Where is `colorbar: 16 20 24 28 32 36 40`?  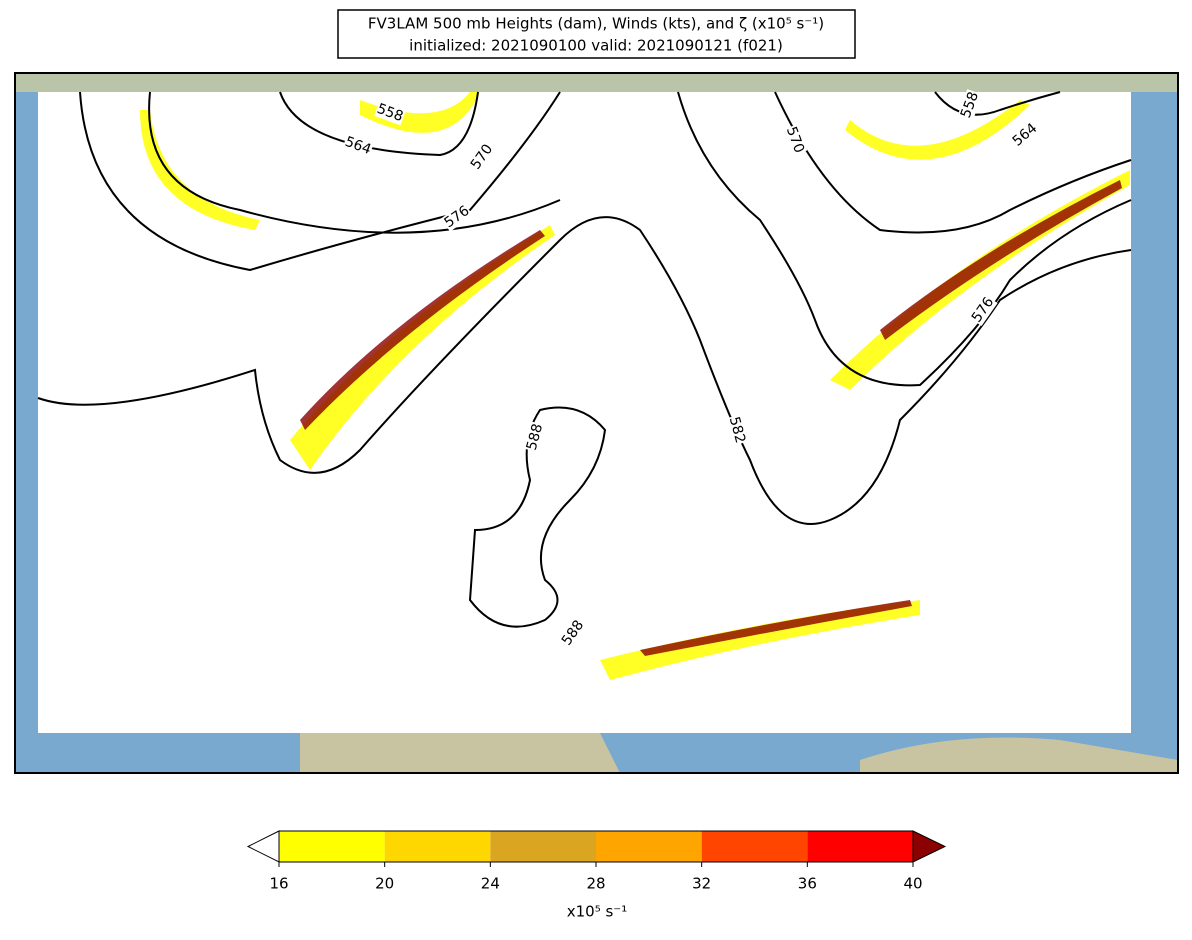
colorbar: 16 20 24 28 32 36 40 is located at coordinates (596, 861).